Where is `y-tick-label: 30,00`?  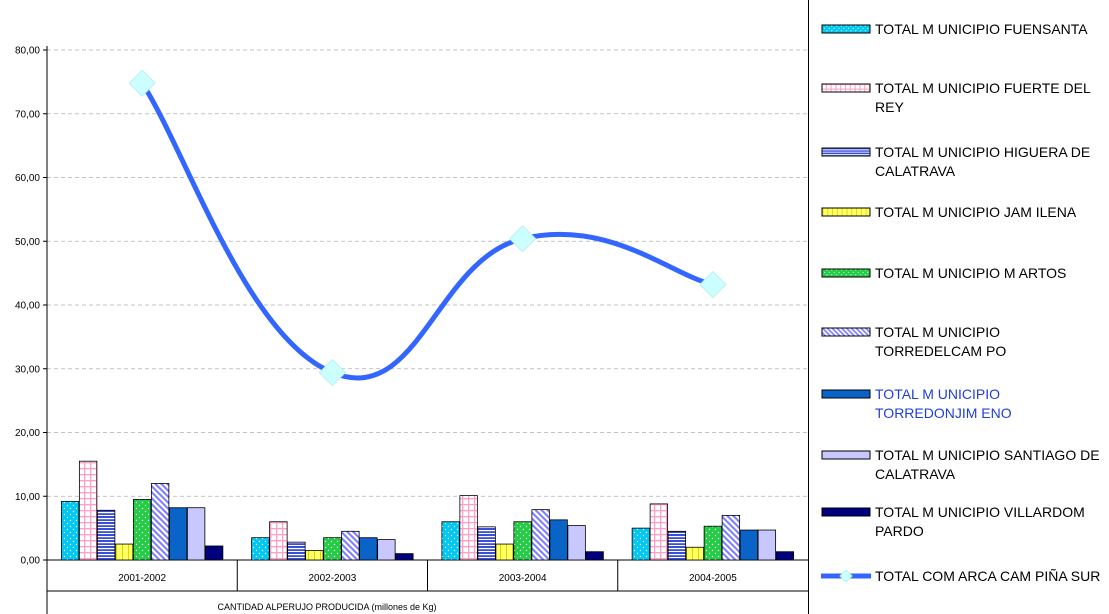
y-tick-label: 30,00 is located at coordinates (27, 369).